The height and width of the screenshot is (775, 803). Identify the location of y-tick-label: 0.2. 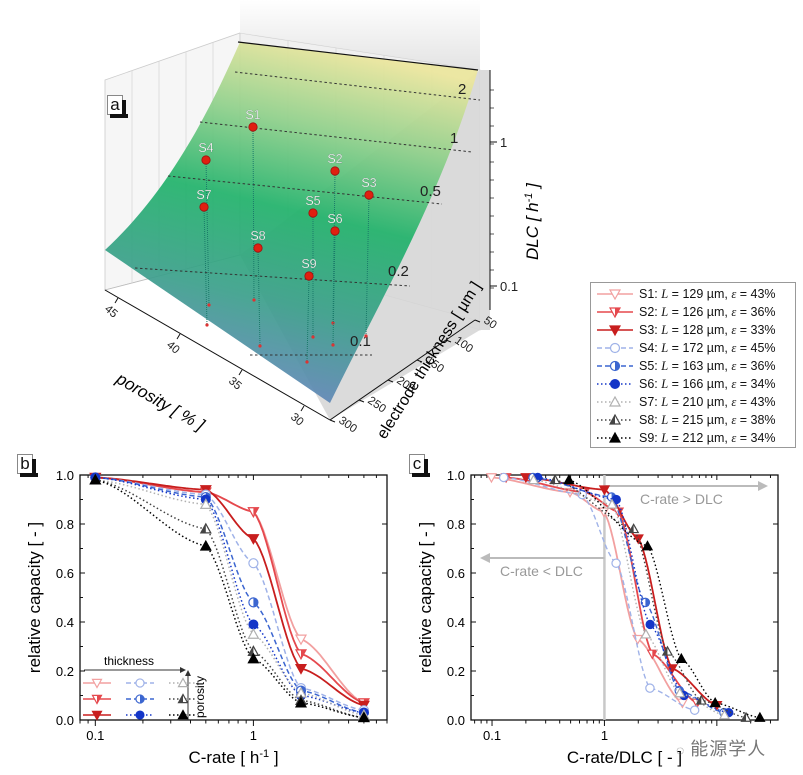
(456, 671).